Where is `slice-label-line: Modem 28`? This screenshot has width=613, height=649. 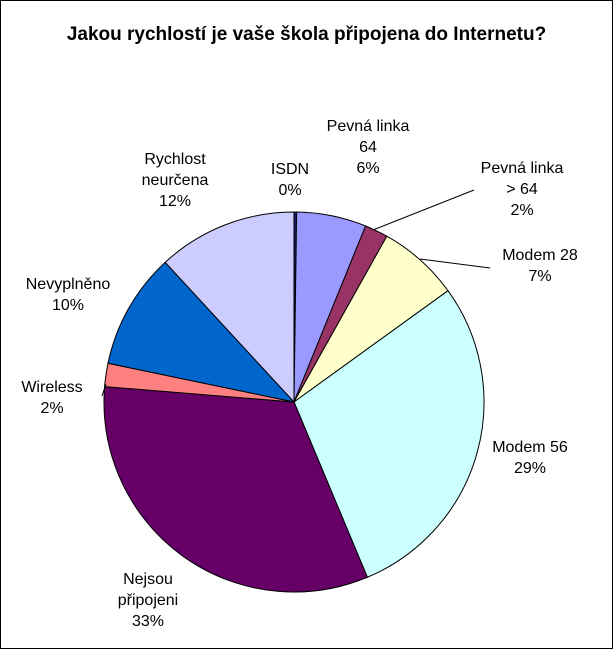 slice-label-line: Modem 28 is located at coordinates (540, 255).